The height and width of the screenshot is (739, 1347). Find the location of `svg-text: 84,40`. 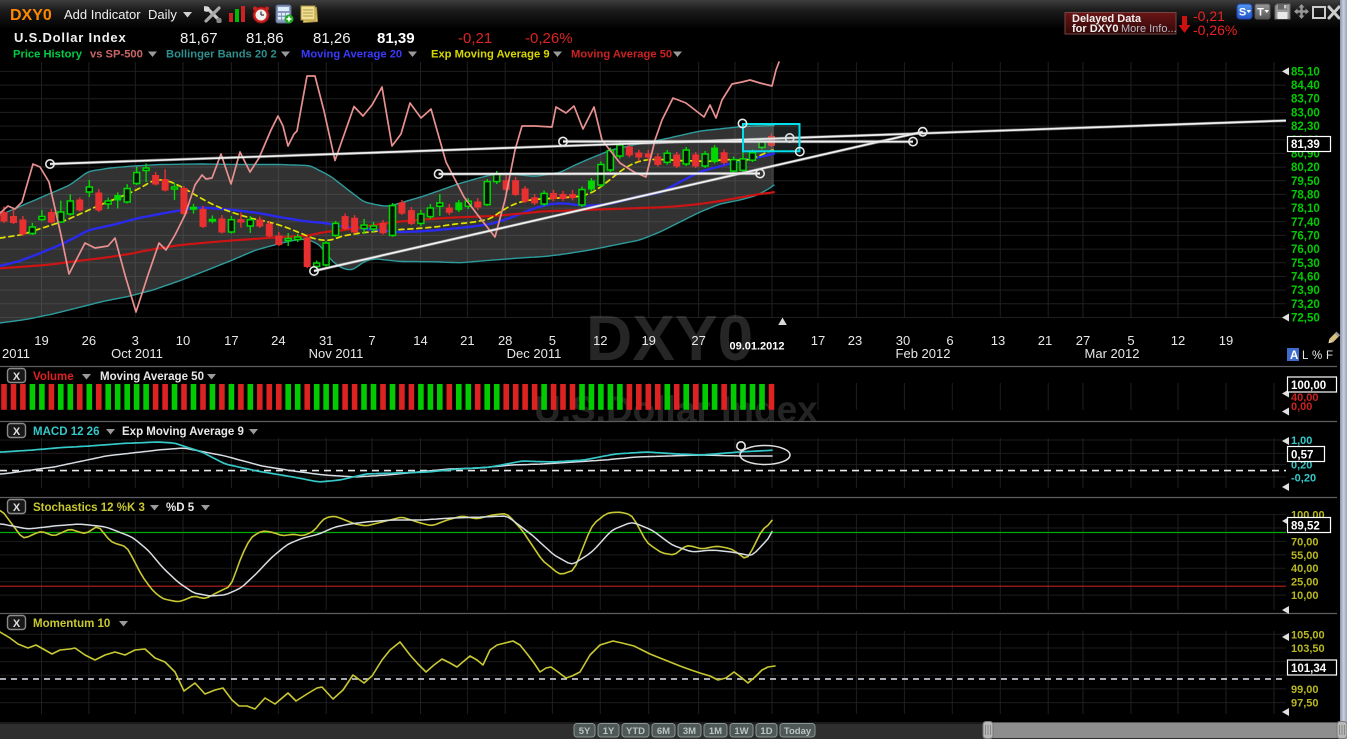

svg-text: 84,40 is located at coordinates (1305, 86).